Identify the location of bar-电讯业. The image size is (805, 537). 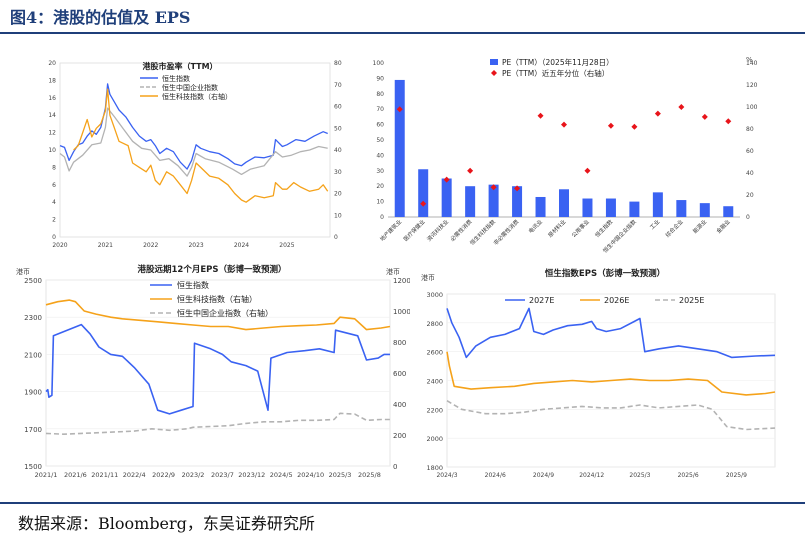
(540, 206).